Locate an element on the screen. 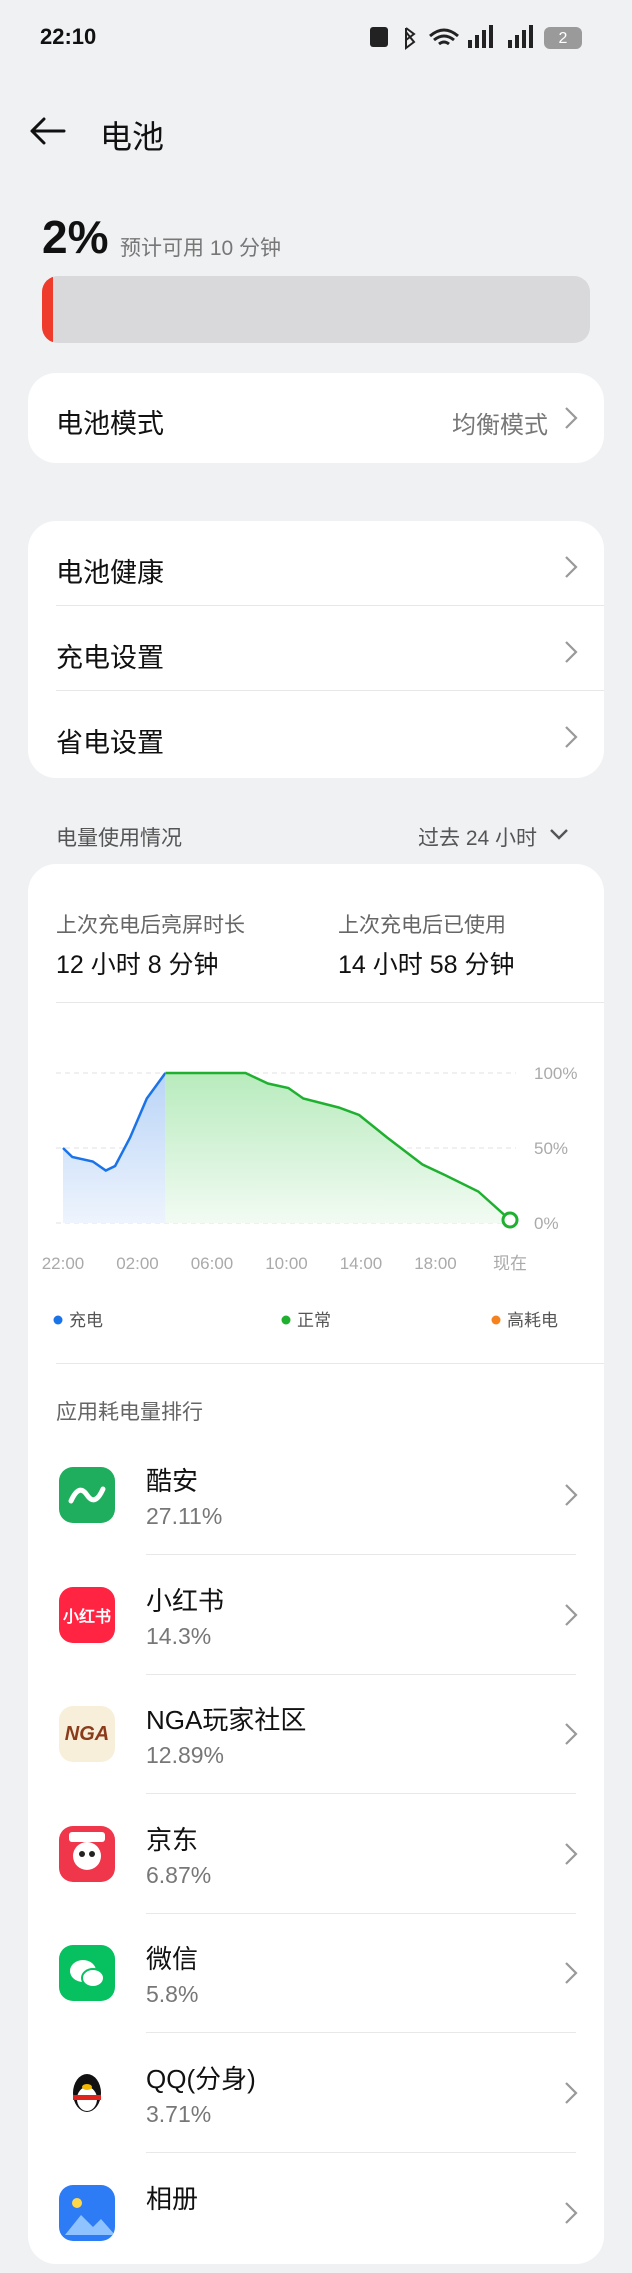 The image size is (632, 2273). app-icon: 小红书 is located at coordinates (87, 1614).